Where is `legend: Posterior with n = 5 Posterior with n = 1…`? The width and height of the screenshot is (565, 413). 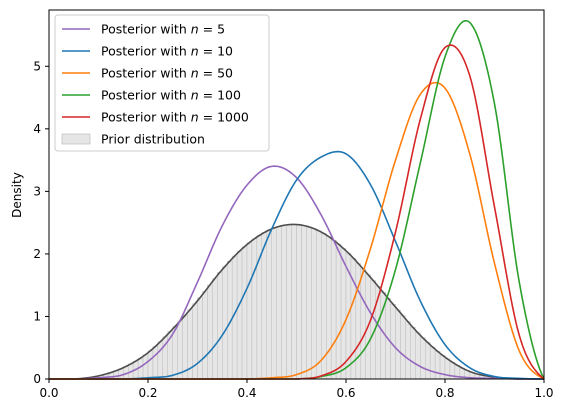 legend: Posterior with n = 5 Posterior with n = 1… is located at coordinates (162, 83).